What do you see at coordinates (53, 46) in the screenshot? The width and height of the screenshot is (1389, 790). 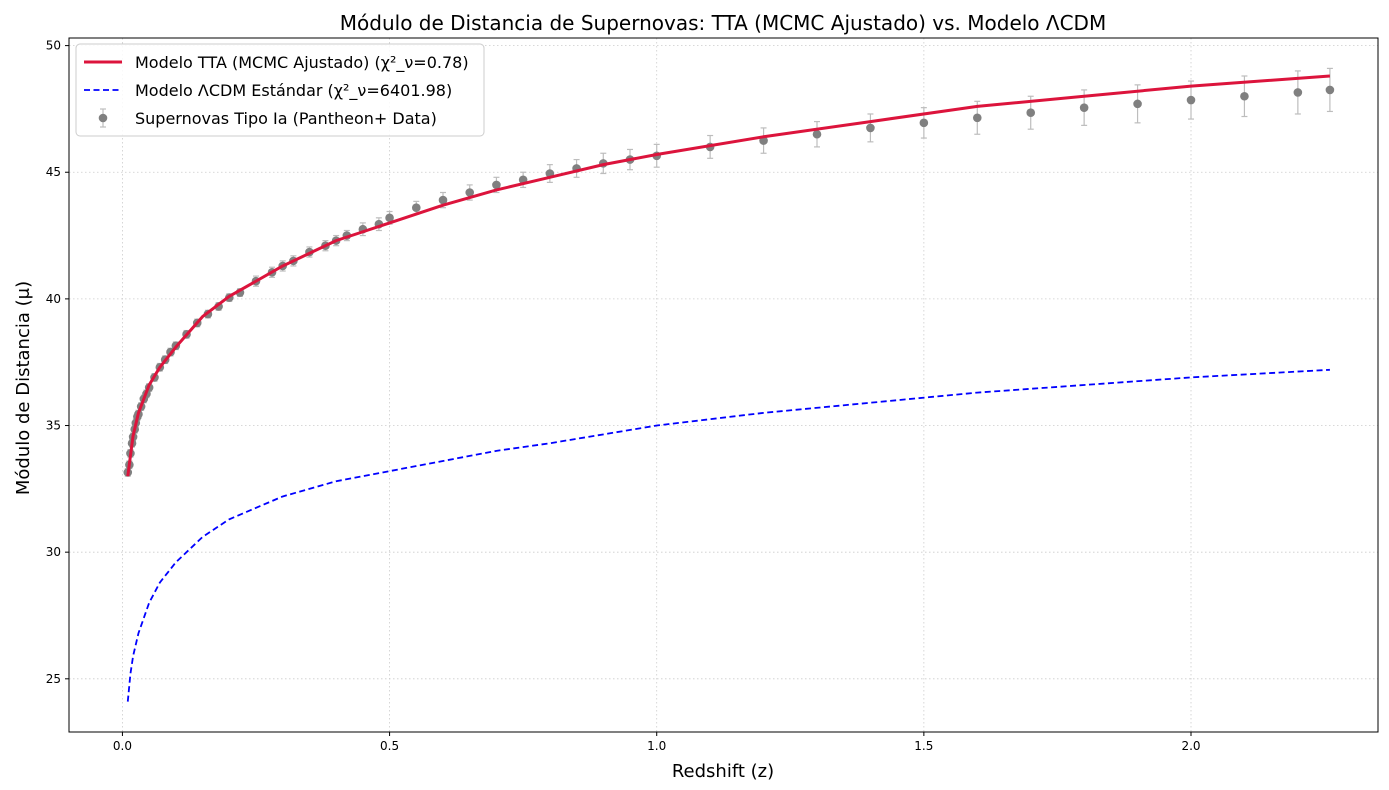 I see `y-tick-label: 50` at bounding box center [53, 46].